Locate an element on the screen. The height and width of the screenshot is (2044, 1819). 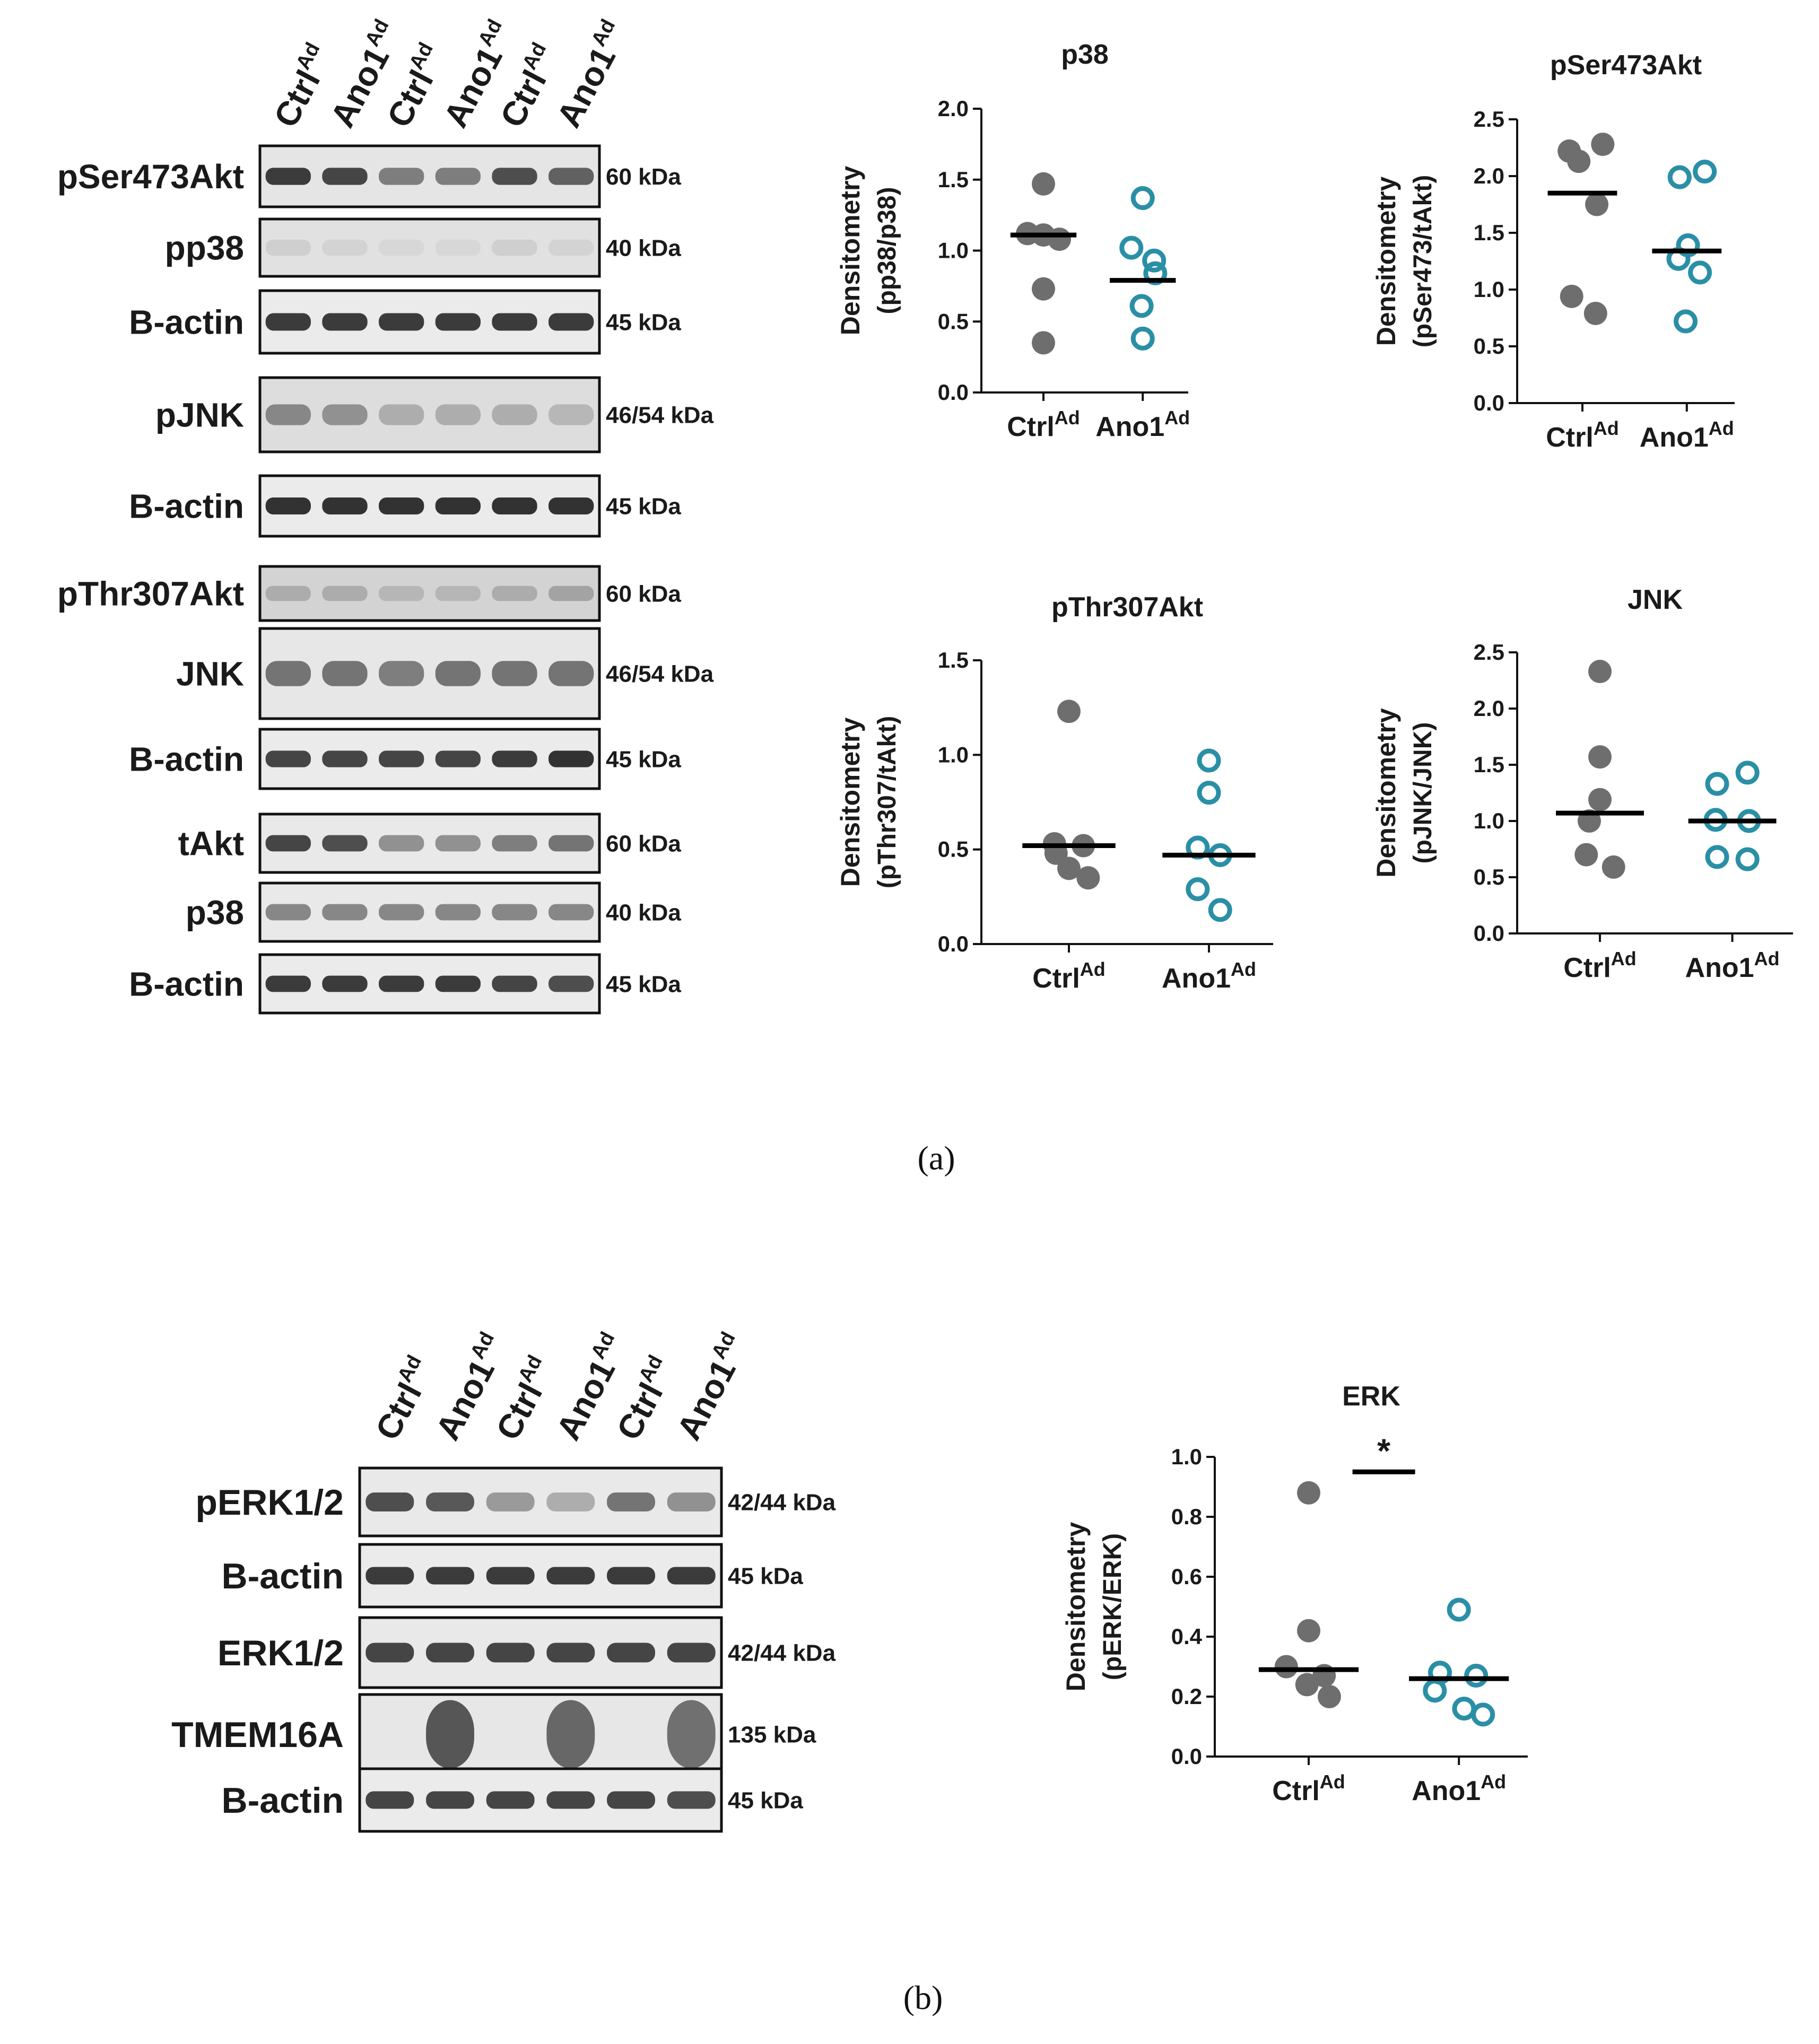
lane-label: CtrlAd is located at coordinates (403, 1398).